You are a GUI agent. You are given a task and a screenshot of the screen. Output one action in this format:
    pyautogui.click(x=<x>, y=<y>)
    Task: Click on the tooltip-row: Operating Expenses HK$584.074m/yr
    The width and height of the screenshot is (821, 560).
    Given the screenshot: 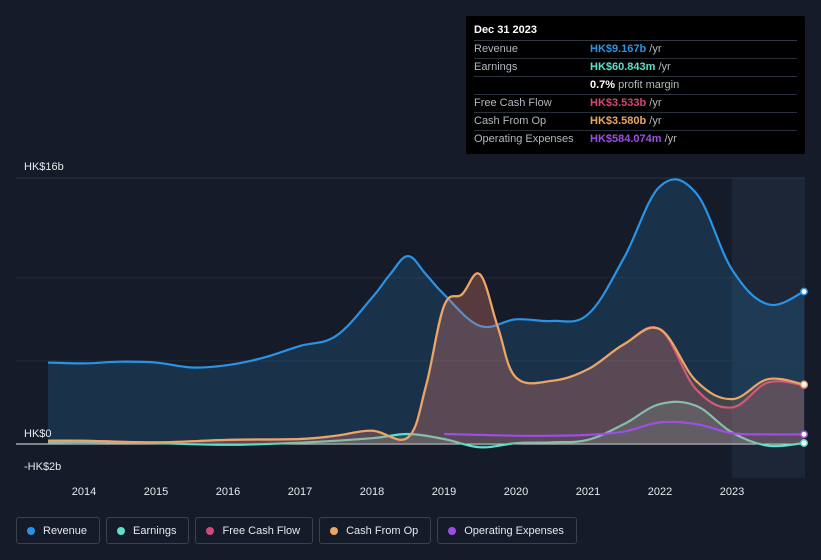 What is the action you would take?
    pyautogui.click(x=635, y=139)
    